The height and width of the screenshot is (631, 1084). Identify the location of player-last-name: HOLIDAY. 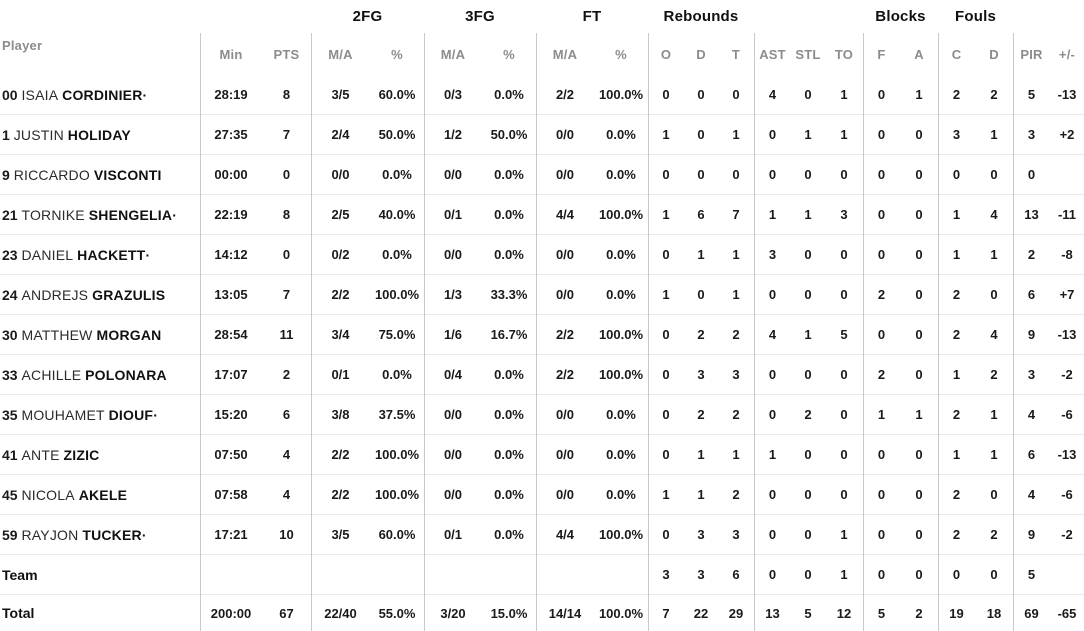
(99, 134).